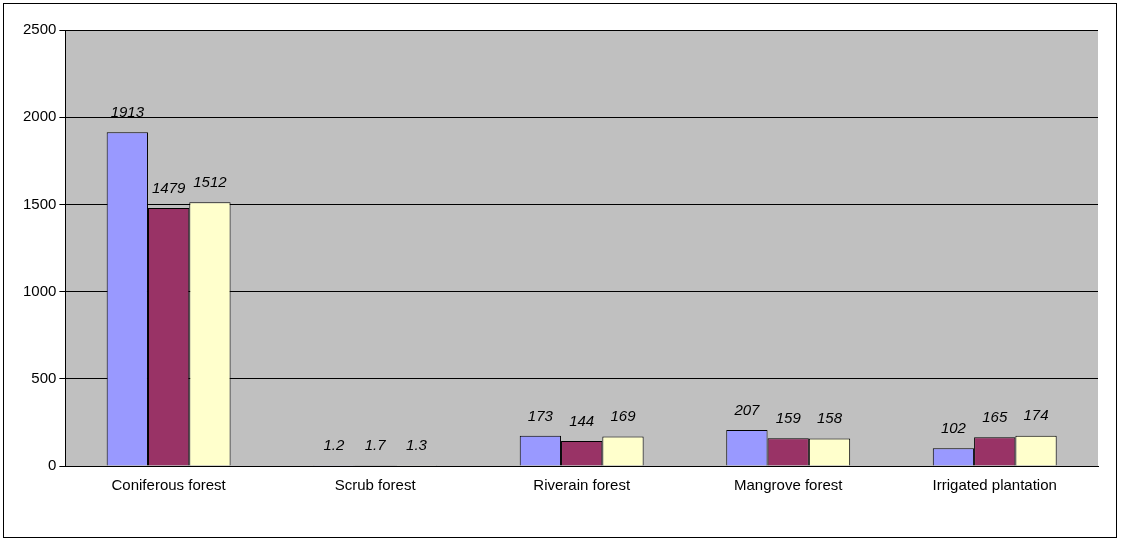 The width and height of the screenshot is (1122, 538). I want to click on data-label: 1479, so click(168, 187).